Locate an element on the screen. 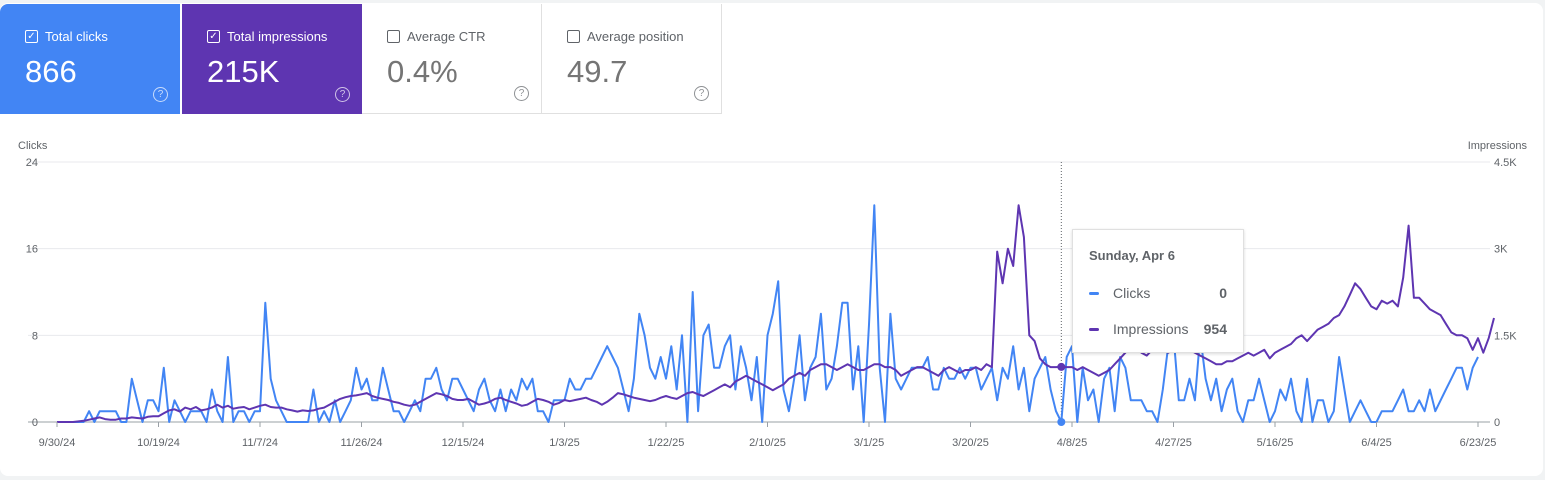 The image size is (1545, 480). metric-card-total-clicks: ✓ Total clicks 866 ? is located at coordinates (90, 59).